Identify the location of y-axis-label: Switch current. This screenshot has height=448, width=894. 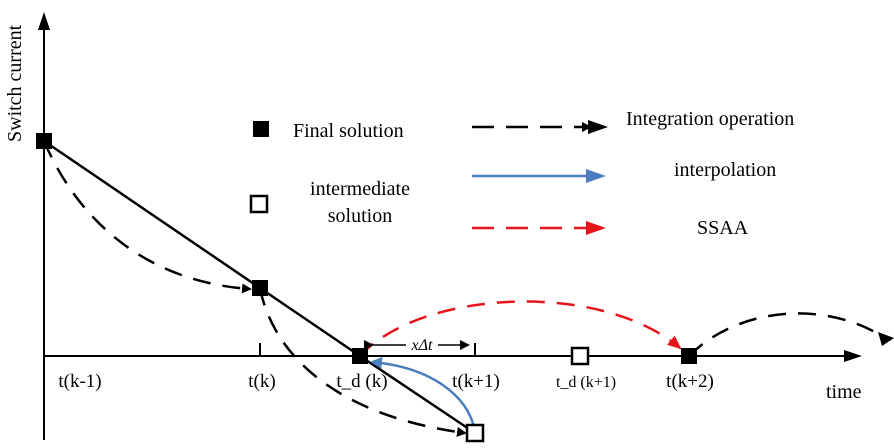
(15, 83).